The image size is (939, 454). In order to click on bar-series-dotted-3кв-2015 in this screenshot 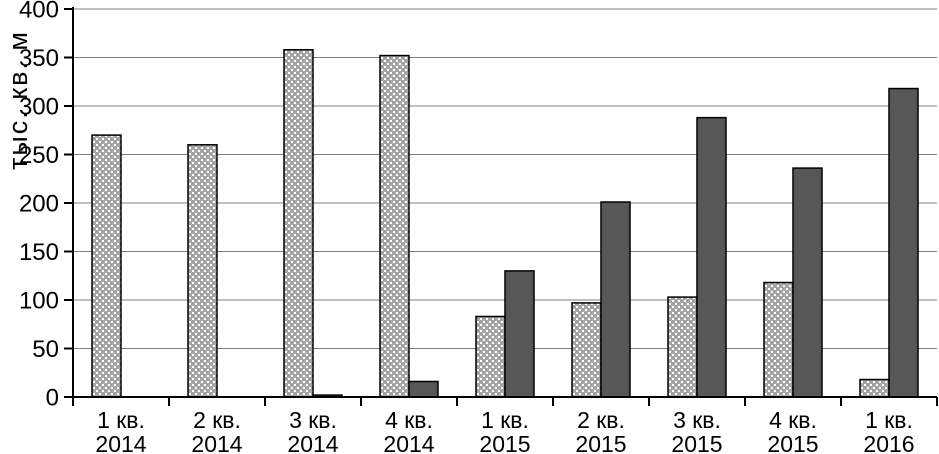, I will do `click(682, 347)`.